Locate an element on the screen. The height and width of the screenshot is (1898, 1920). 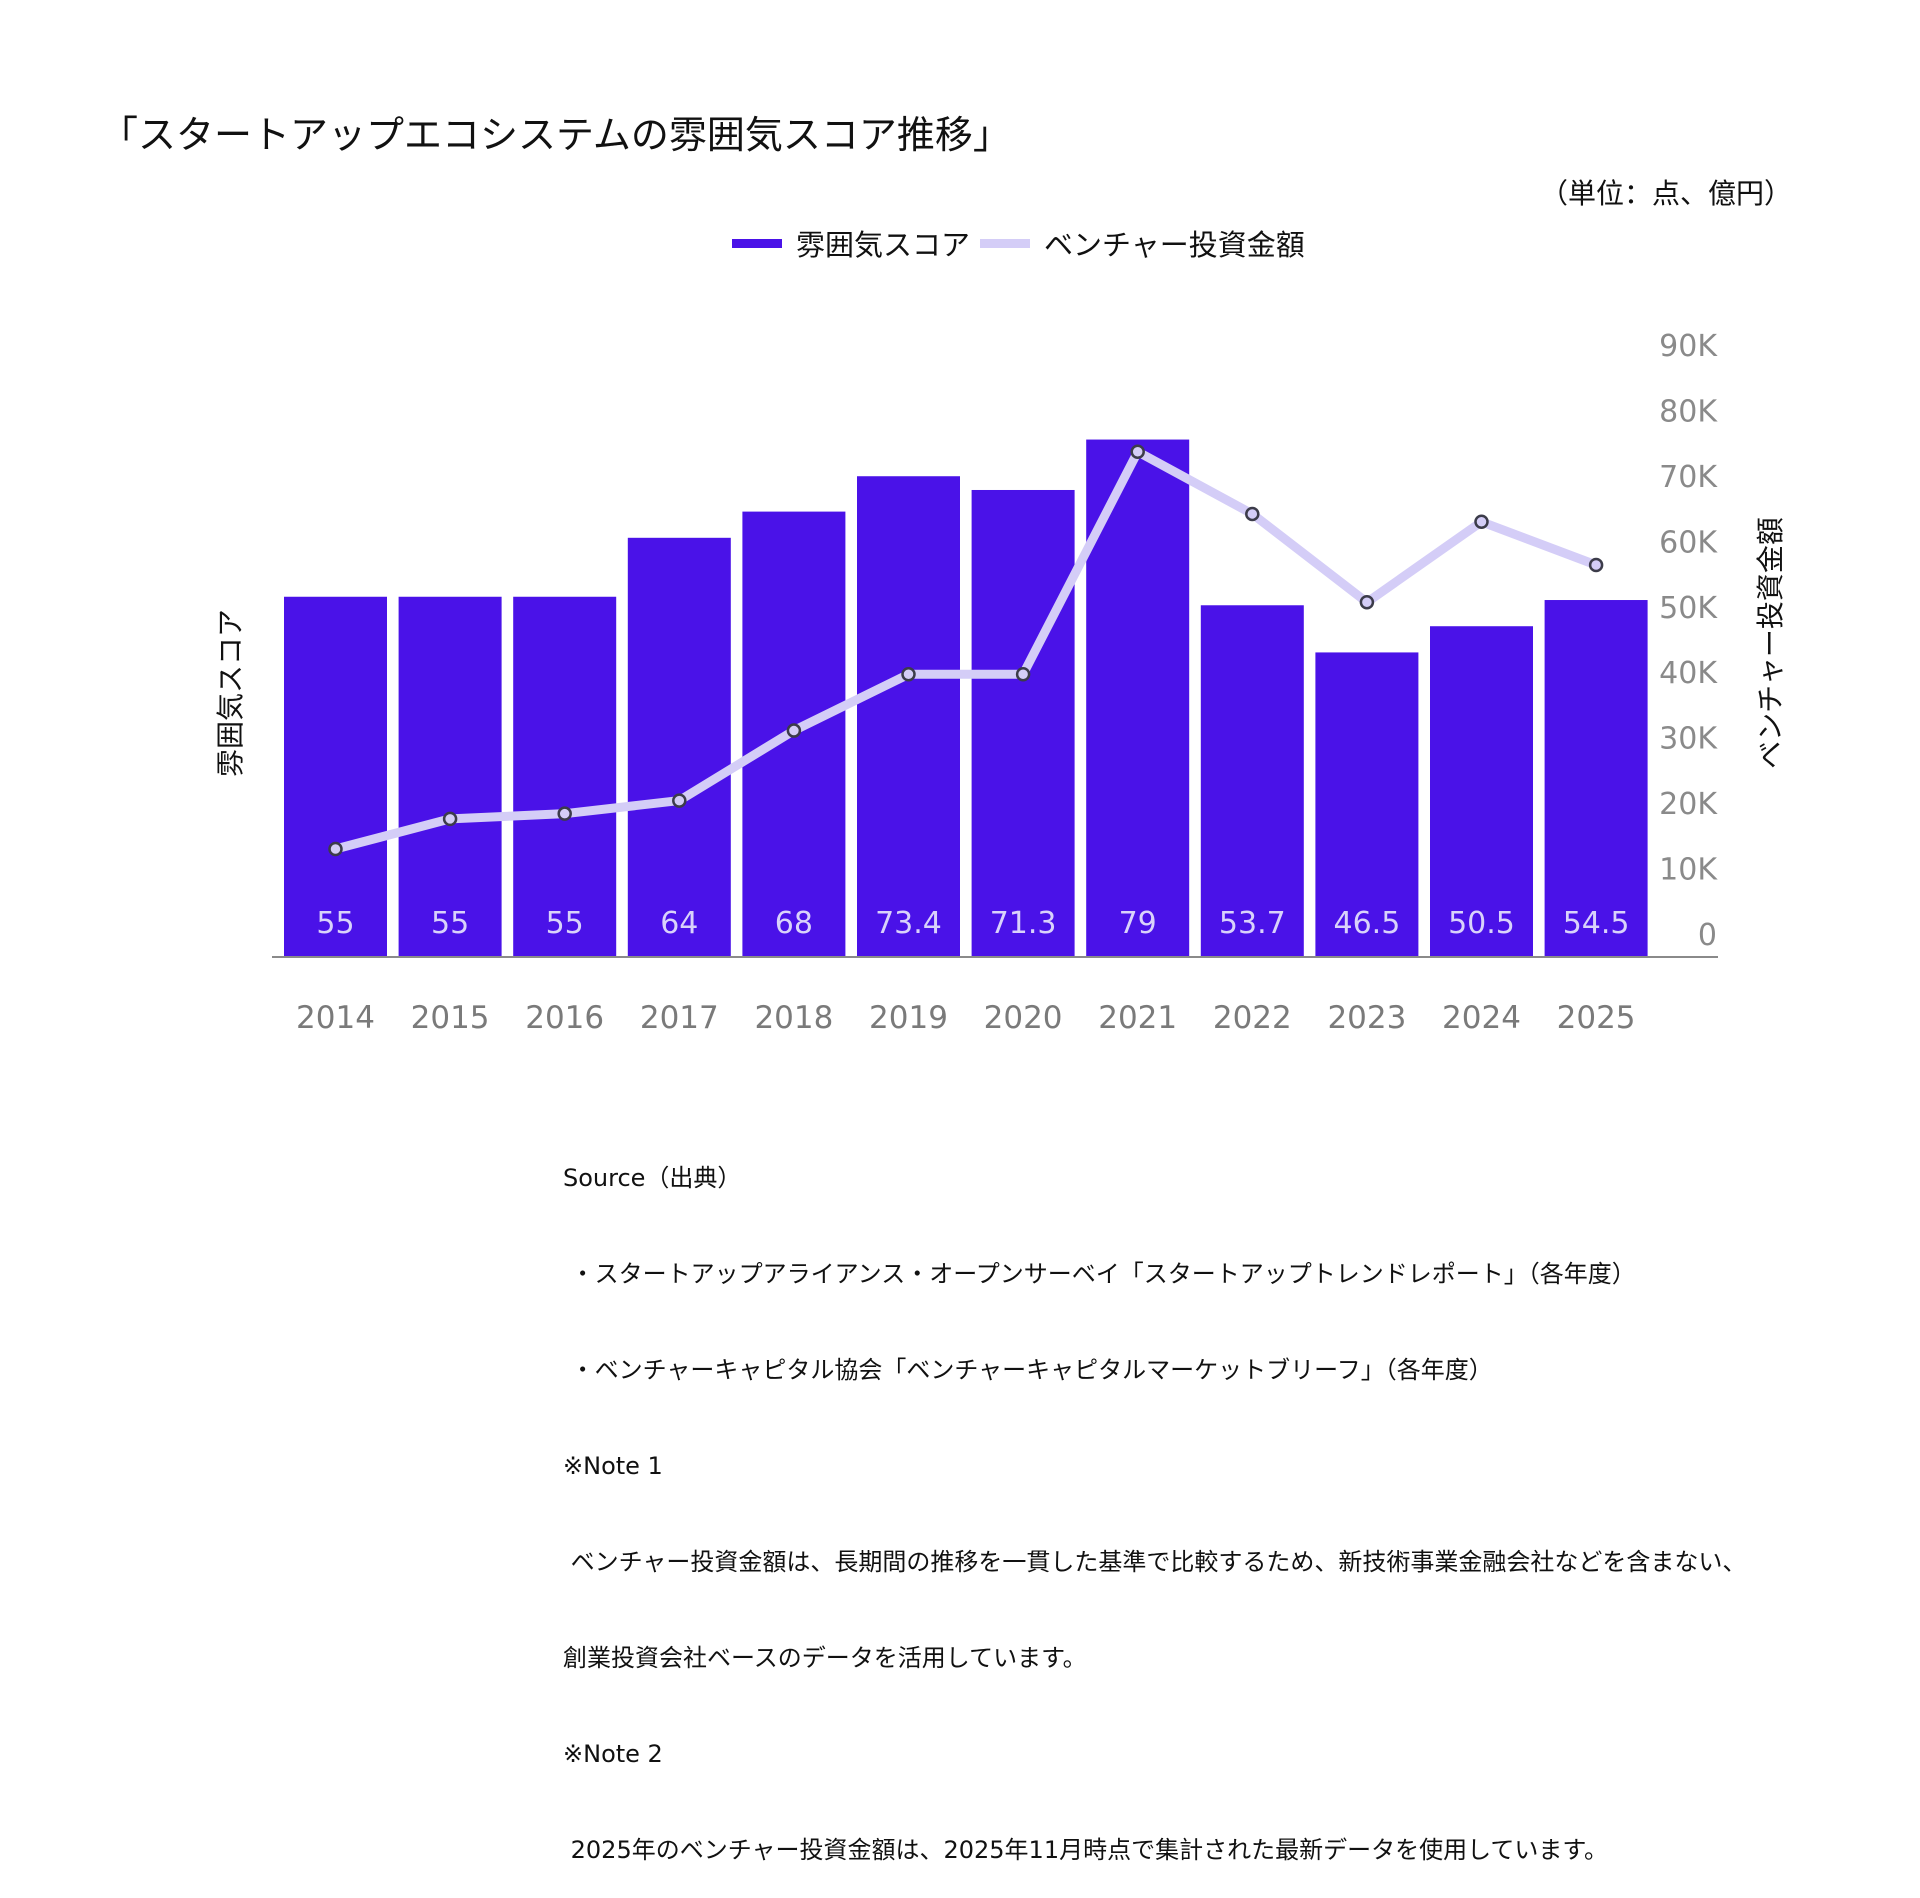
x-tick-2018: 2018 is located at coordinates (793, 1018).